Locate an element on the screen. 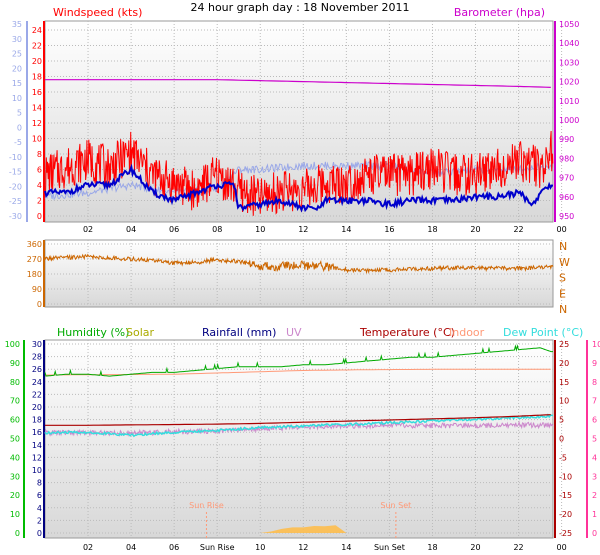  wind-xtick-label: 12 is located at coordinates (303, 229).